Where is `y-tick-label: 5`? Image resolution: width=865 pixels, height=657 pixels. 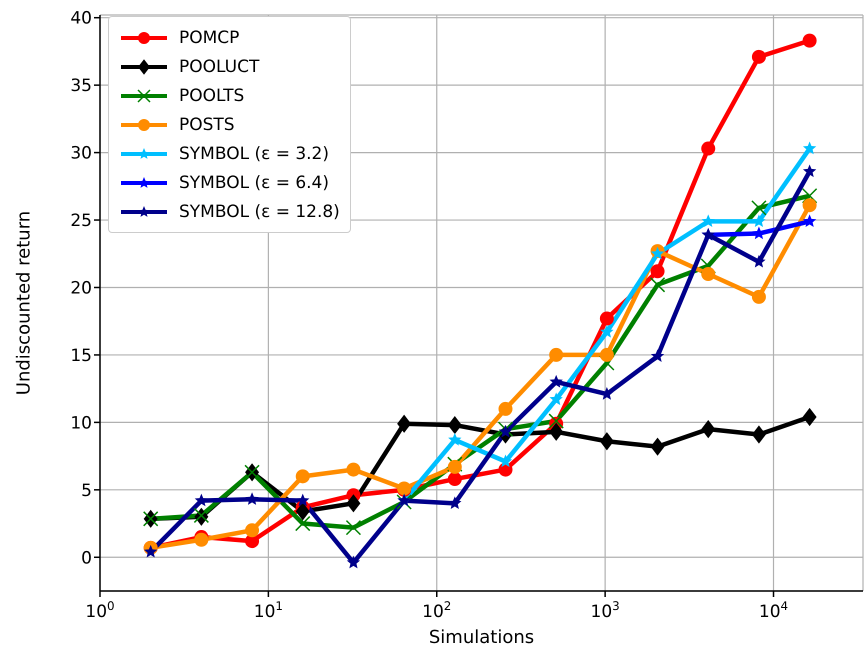
y-tick-label: 5 is located at coordinates (86, 490).